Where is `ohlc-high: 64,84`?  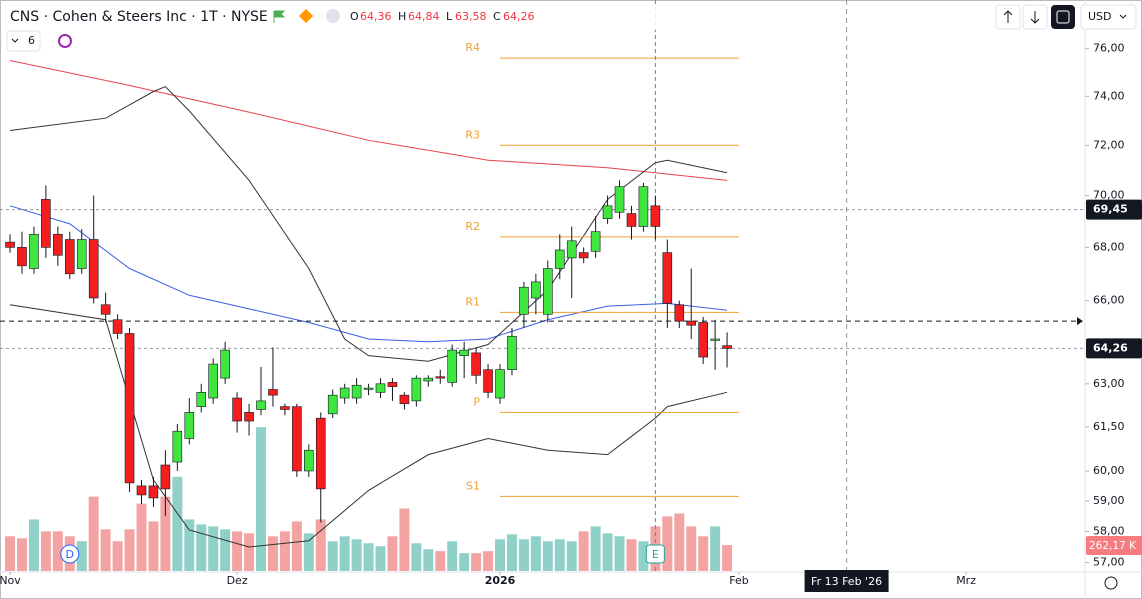 ohlc-high: 64,84 is located at coordinates (424, 16).